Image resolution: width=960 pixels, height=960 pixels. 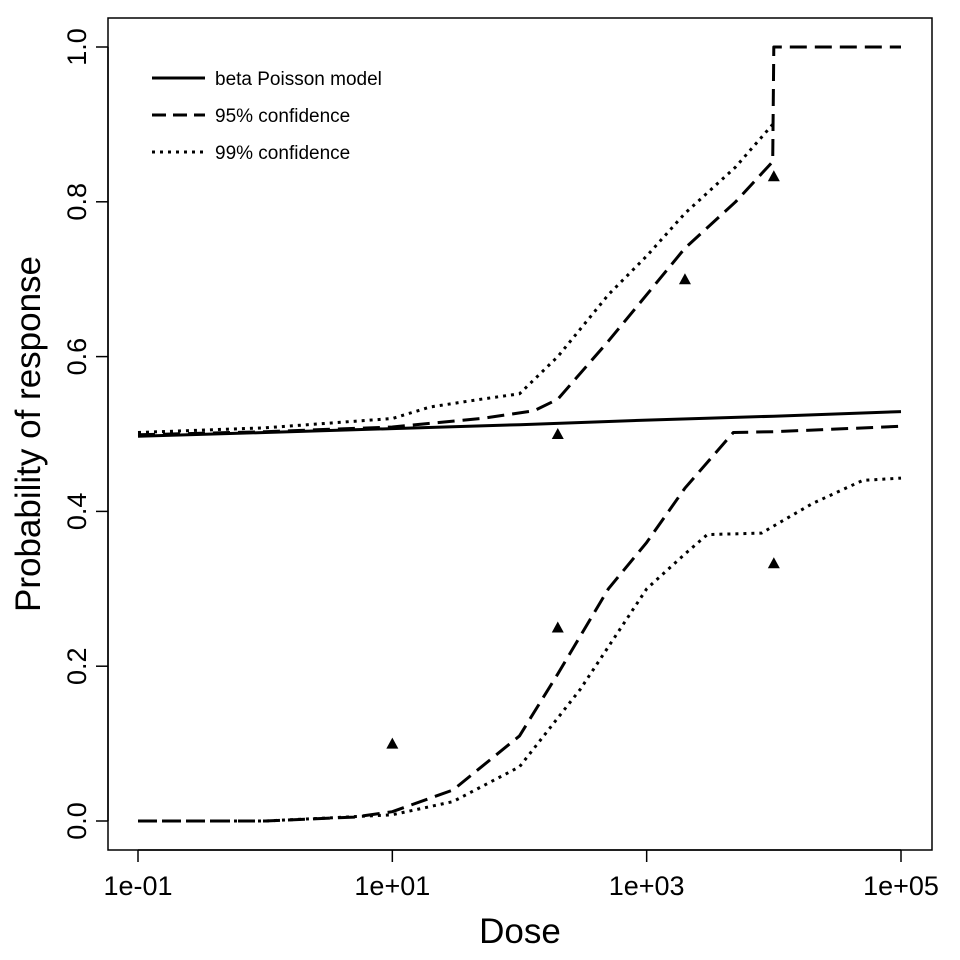 What do you see at coordinates (85, 434) in the screenshot?
I see `y-axis: 0.0 0.2 0.4 0.6 0.8 1.0` at bounding box center [85, 434].